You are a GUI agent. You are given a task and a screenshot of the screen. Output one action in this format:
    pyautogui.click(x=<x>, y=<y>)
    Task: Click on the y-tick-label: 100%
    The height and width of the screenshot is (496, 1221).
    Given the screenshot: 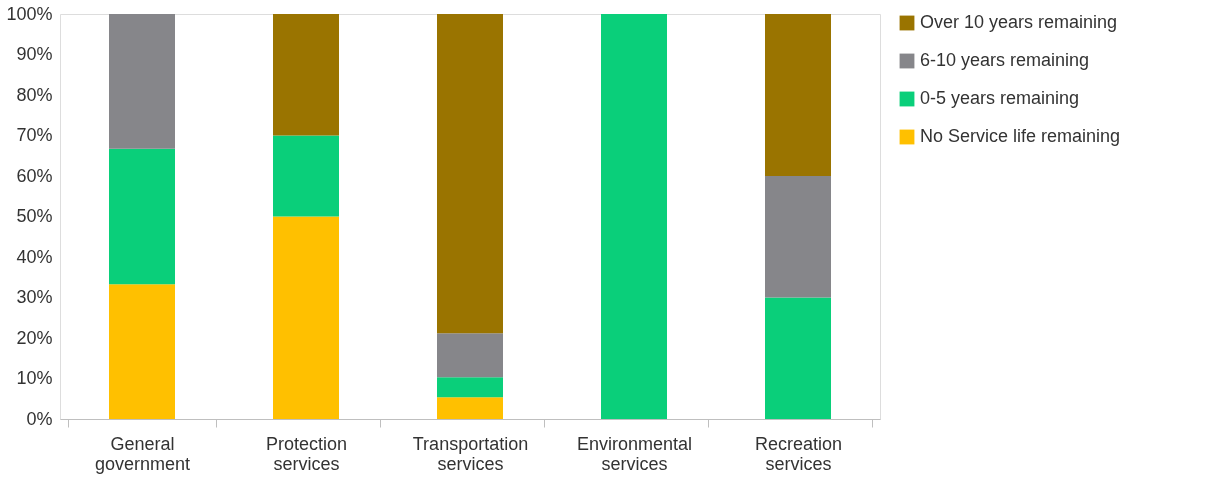 What is the action you would take?
    pyautogui.click(x=29, y=13)
    